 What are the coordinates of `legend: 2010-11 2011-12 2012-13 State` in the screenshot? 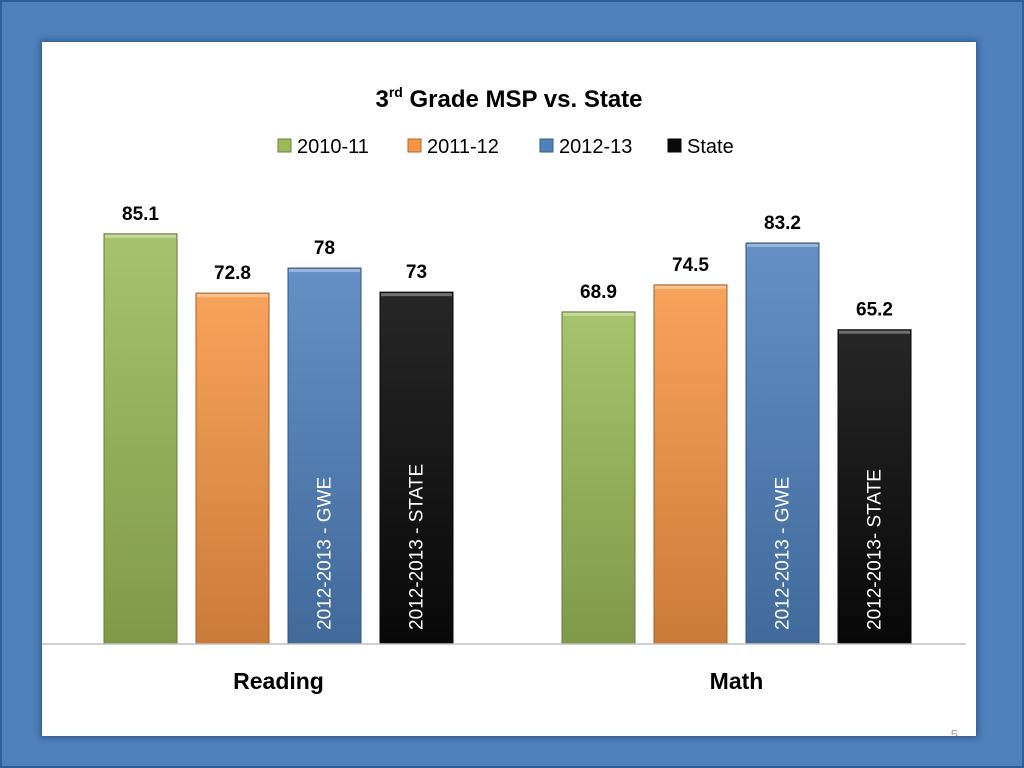 It's located at (505, 147).